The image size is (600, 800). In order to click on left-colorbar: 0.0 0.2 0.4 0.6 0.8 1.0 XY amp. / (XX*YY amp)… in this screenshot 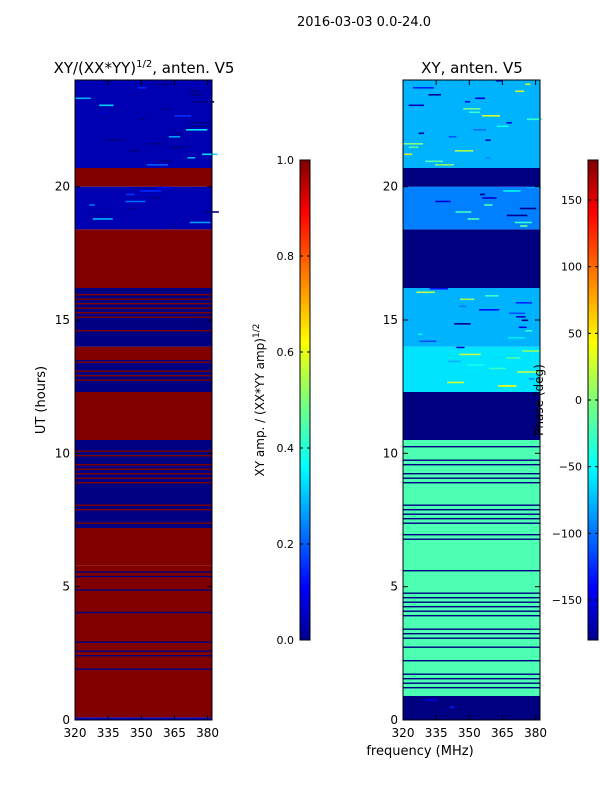, I will do `click(281, 400)`.